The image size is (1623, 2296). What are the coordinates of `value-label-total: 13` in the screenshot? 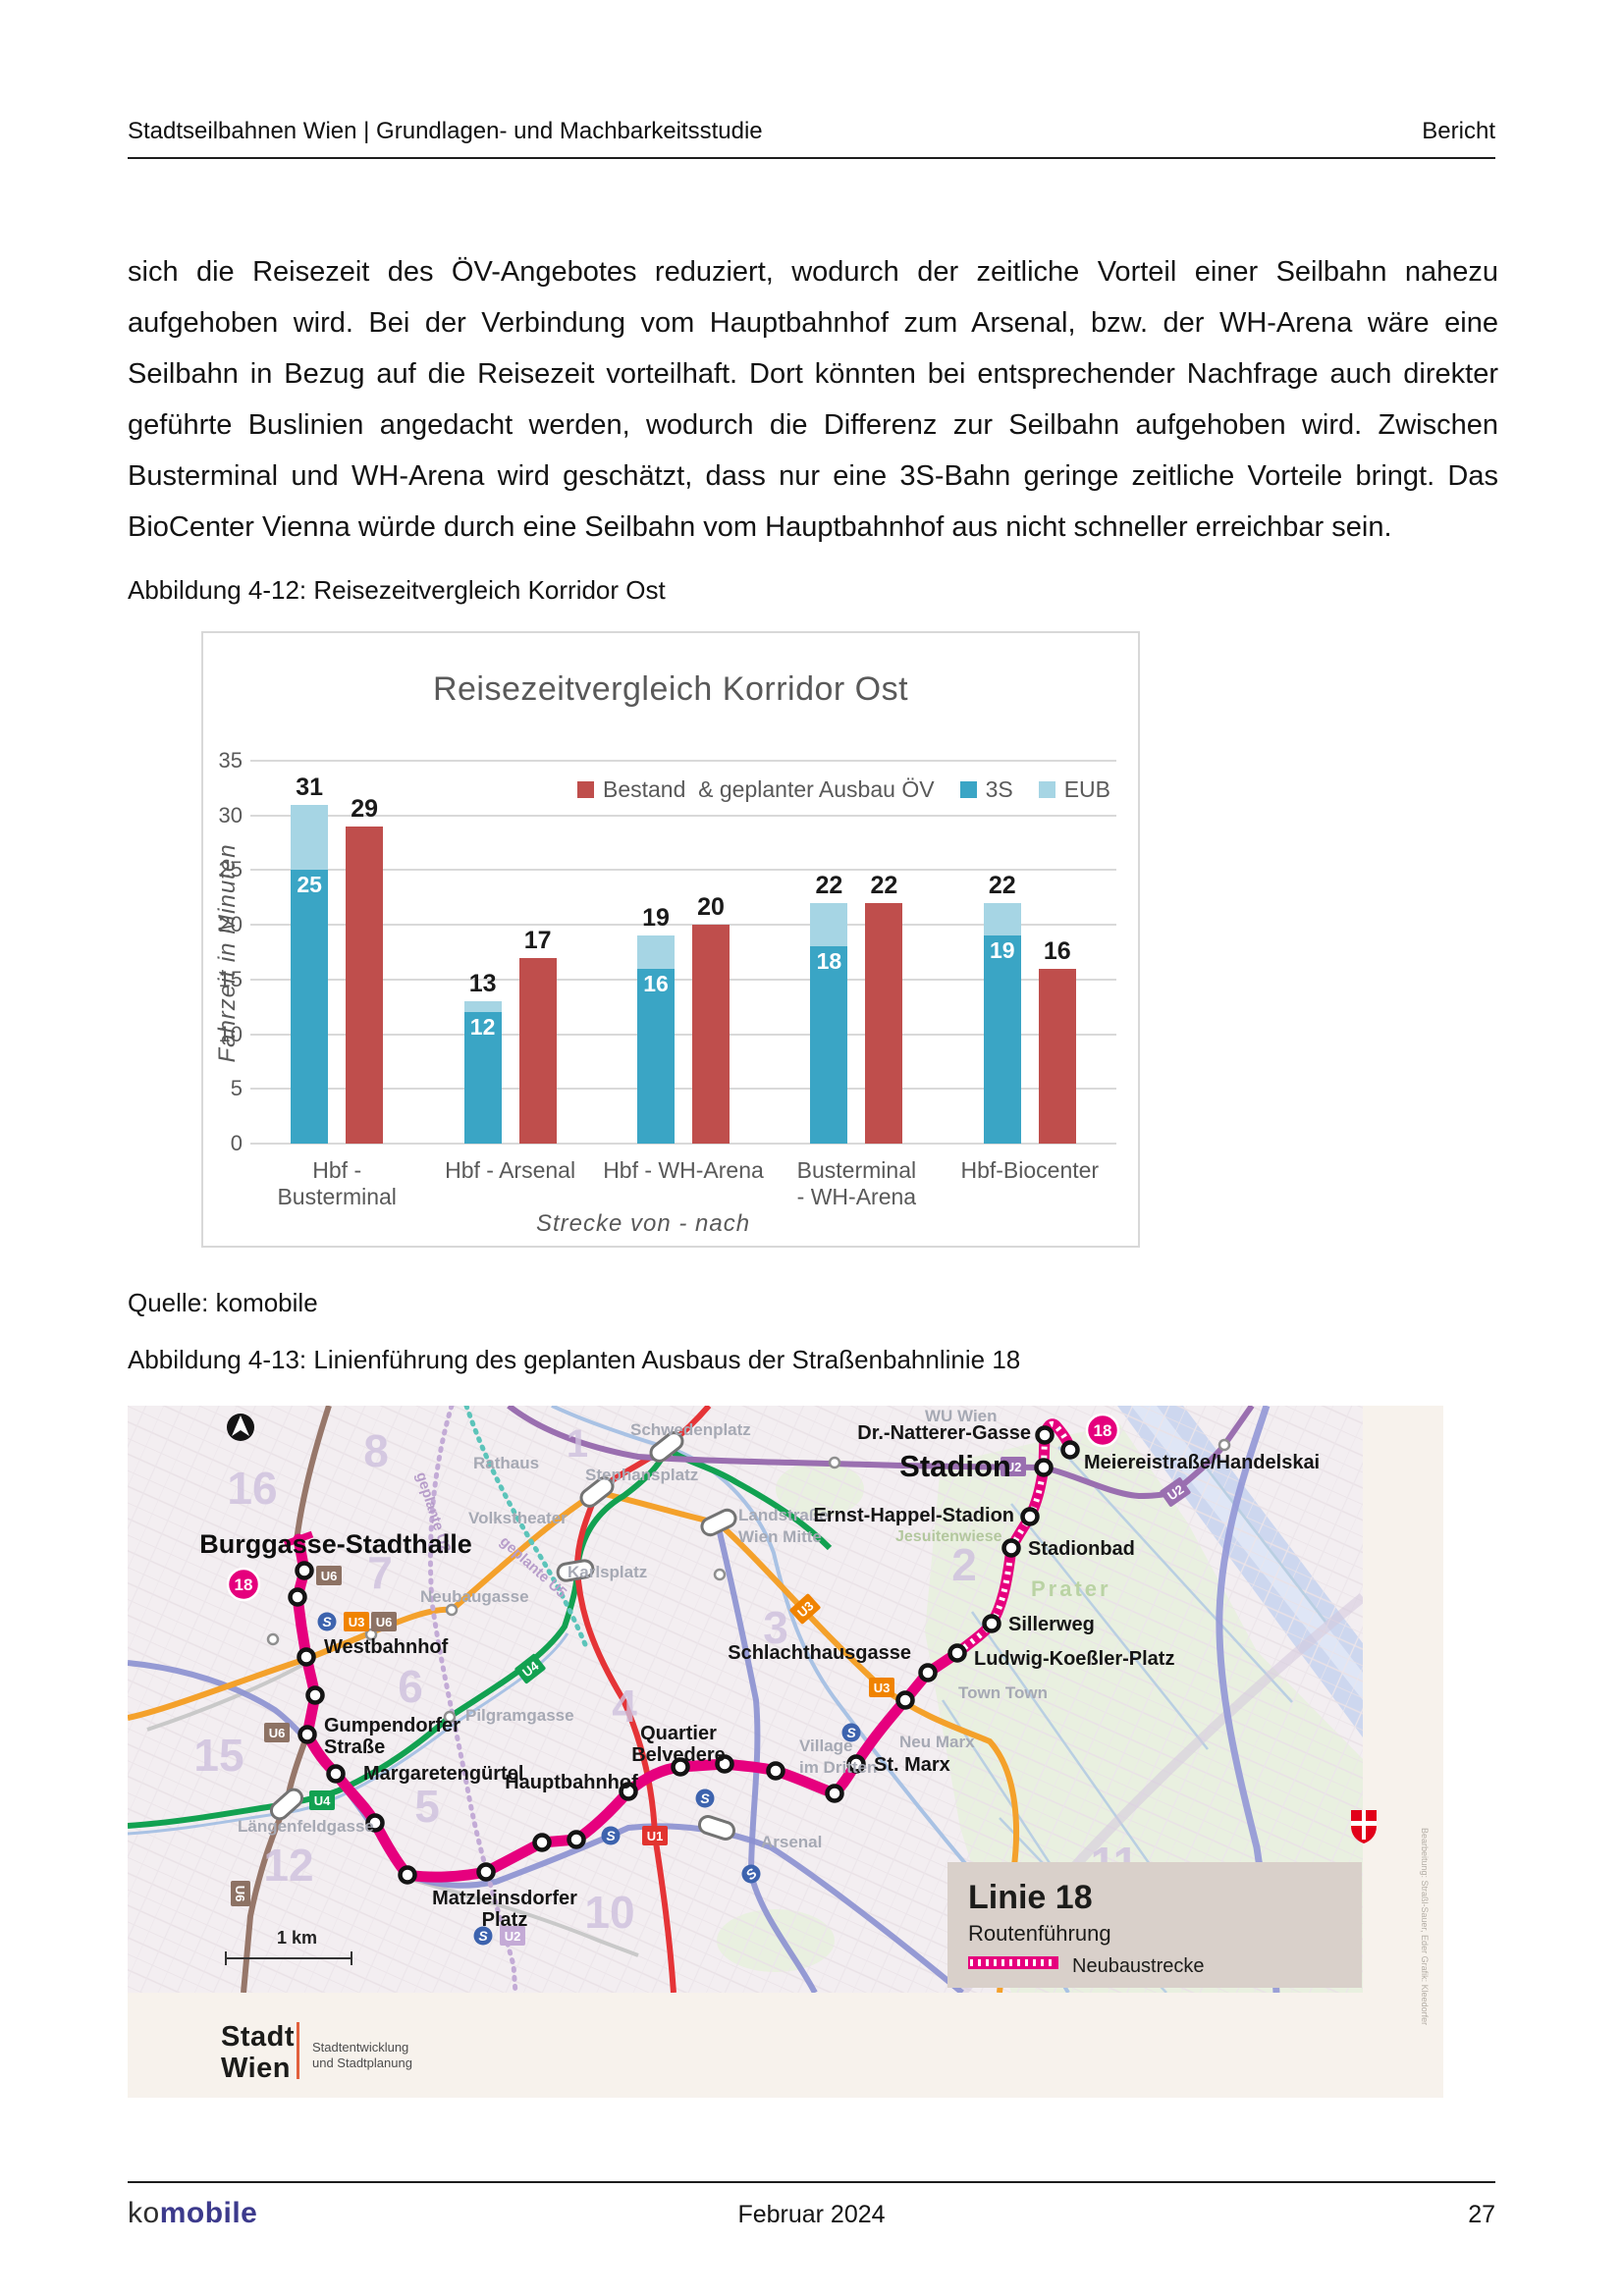 It's located at (482, 984).